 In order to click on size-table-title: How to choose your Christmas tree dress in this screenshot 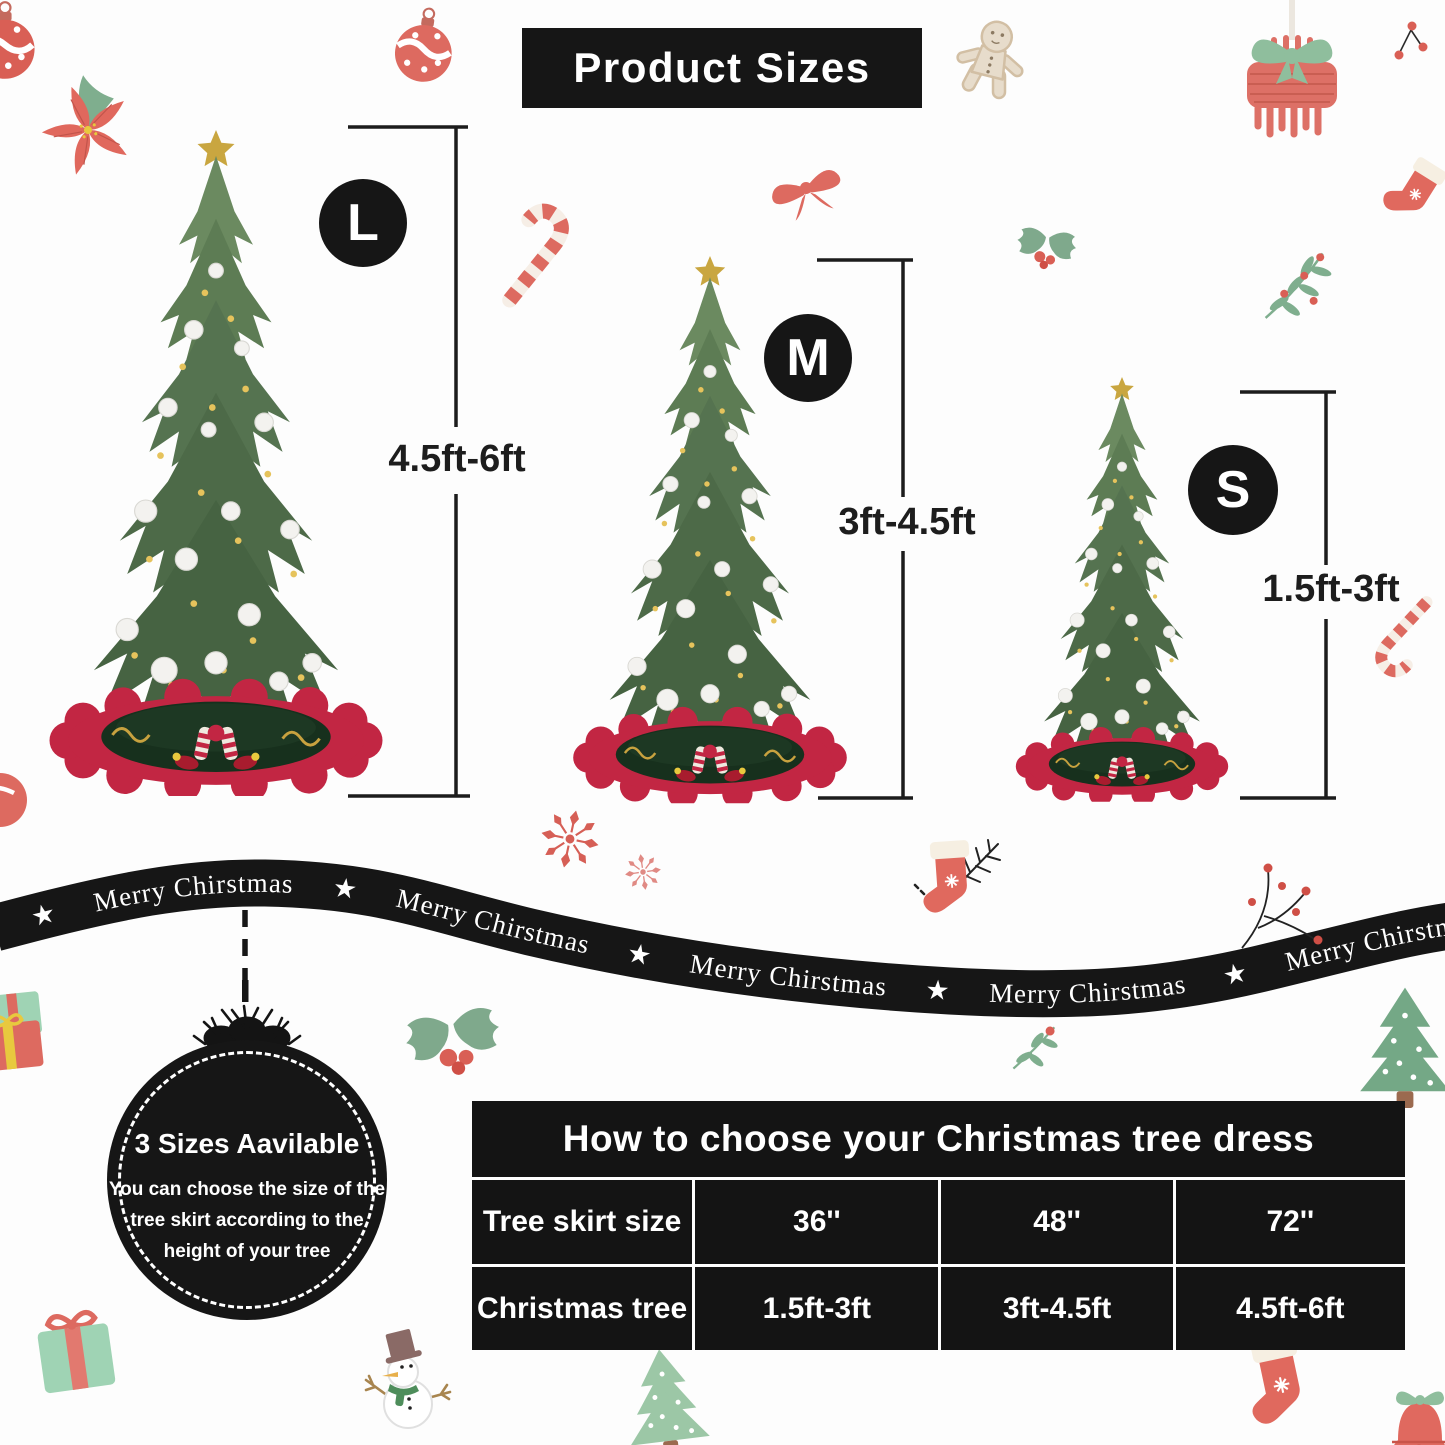, I will do `click(938, 1140)`.